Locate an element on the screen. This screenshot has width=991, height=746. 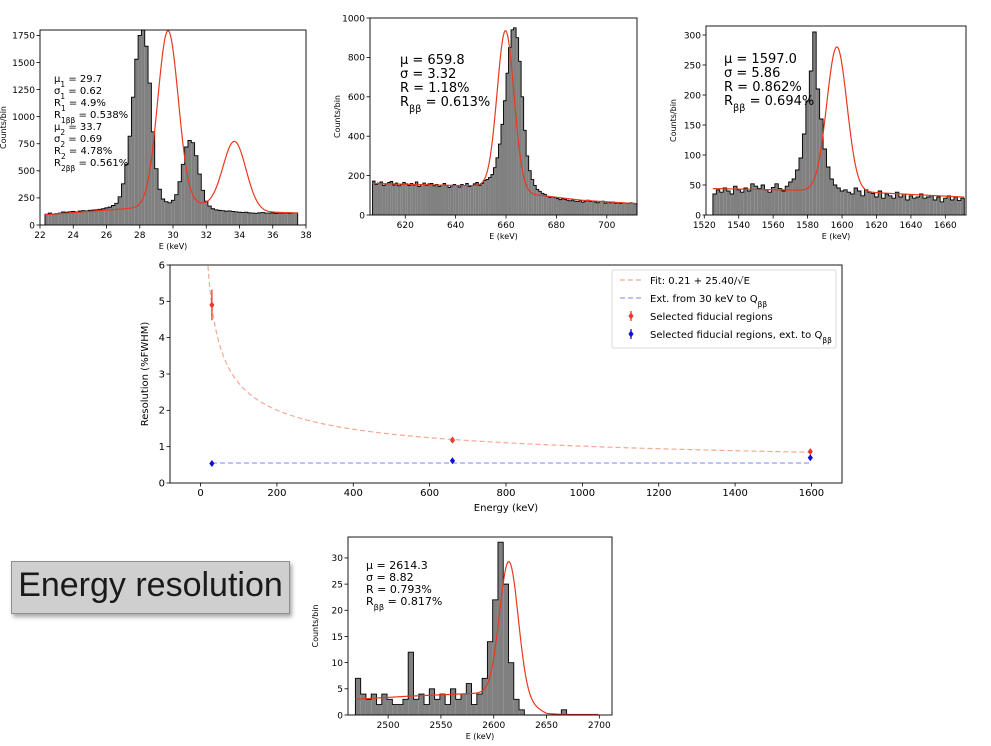
x-tick-label: 800 is located at coordinates (505, 493).